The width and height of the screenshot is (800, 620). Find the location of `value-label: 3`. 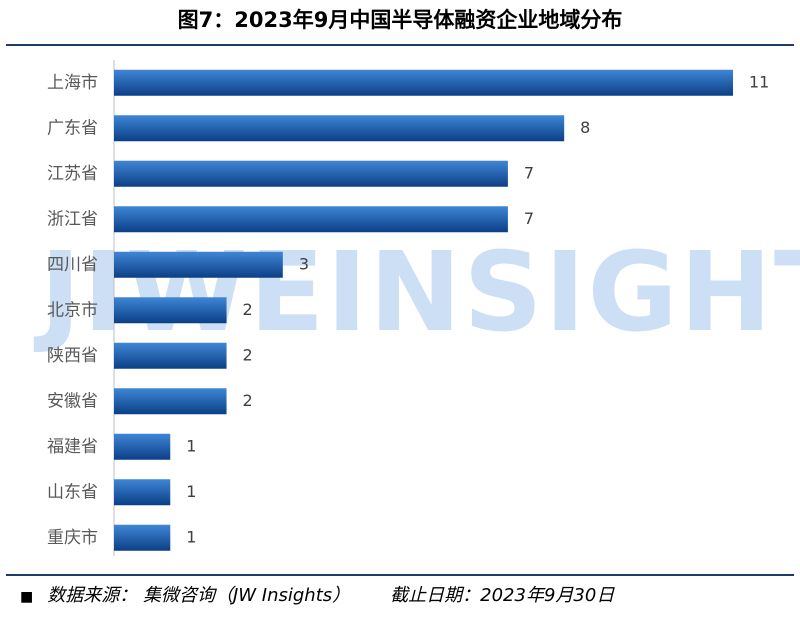

value-label: 3 is located at coordinates (304, 263).